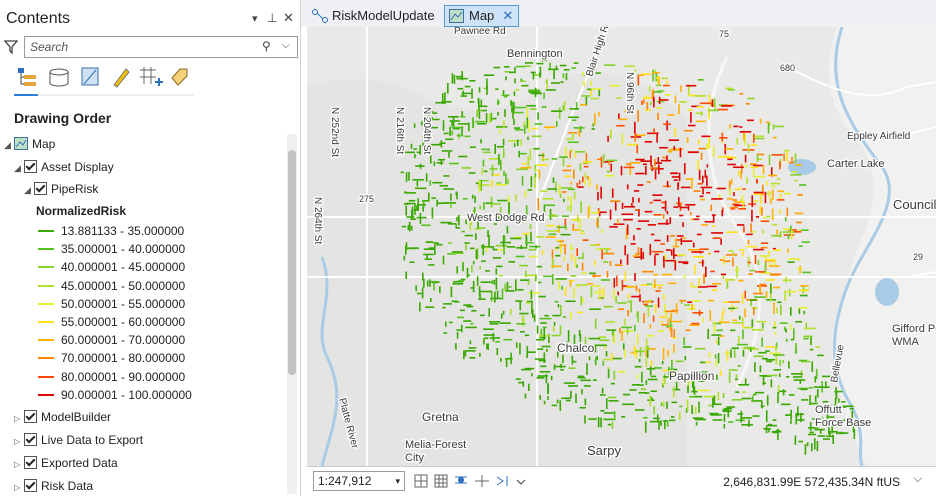 Image resolution: width=936 pixels, height=497 pixels. Describe the element at coordinates (123, 231) in the screenshot. I see `legend-label: 13.881133 - 35.000000` at that location.